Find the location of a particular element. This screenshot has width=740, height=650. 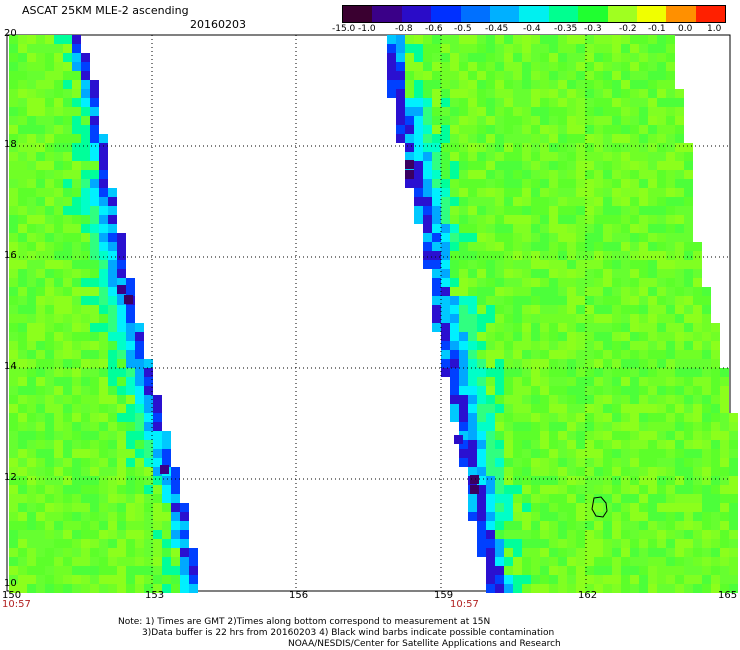

colorbar-label: -0.3 is located at coordinates (593, 29).